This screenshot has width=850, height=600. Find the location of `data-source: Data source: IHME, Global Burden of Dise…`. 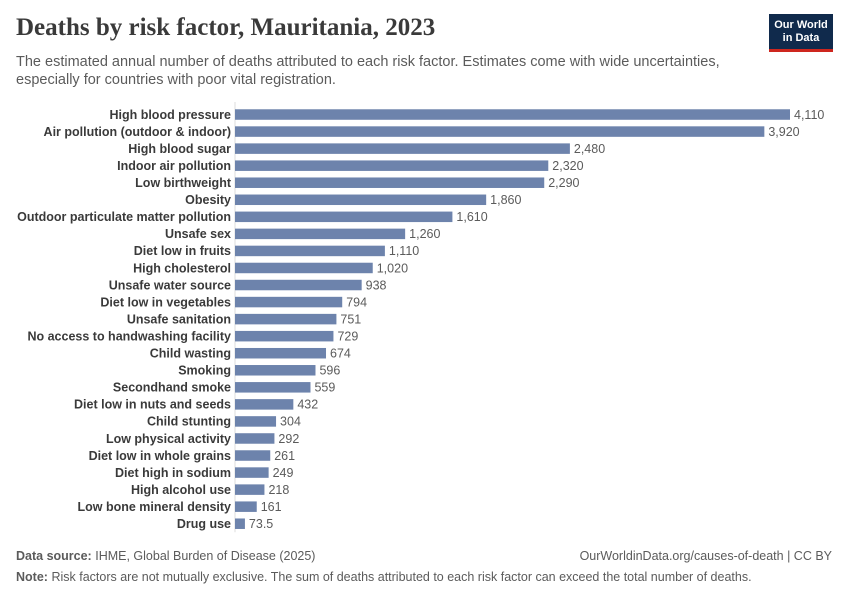

data-source: Data source: IHME, Global Burden of Dise… is located at coordinates (165, 556).